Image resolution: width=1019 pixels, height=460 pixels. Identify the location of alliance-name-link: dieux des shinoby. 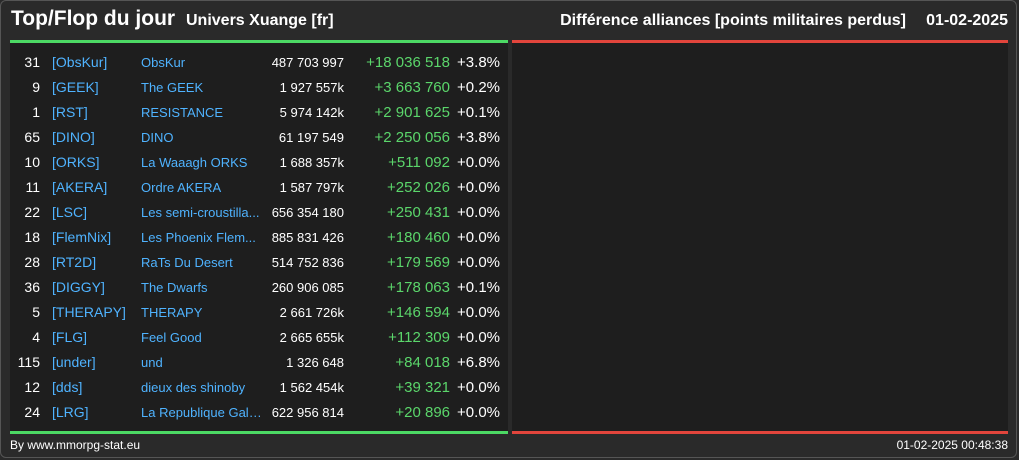
(193, 387).